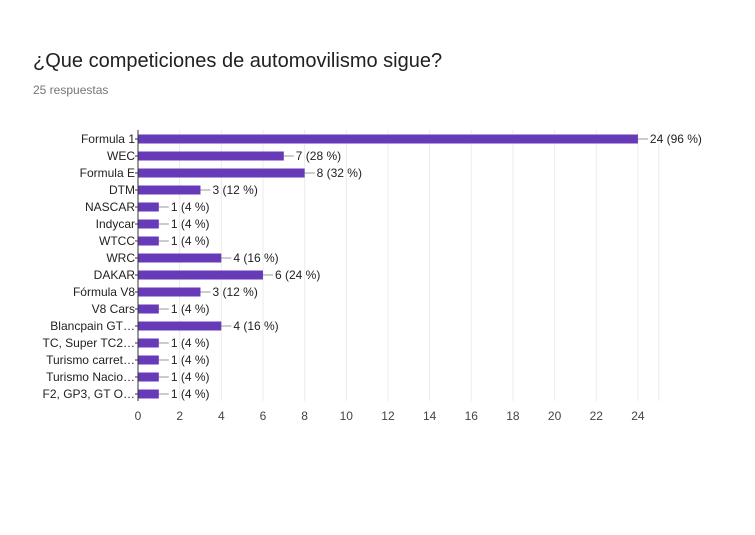 The image size is (755, 535). What do you see at coordinates (122, 190) in the screenshot?
I see `category-label: DTM` at bounding box center [122, 190].